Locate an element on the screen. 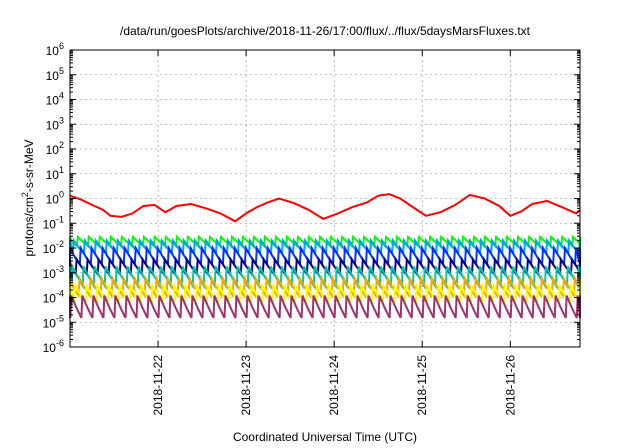 The width and height of the screenshot is (640, 448). x-tick-label: 2018-11-23 is located at coordinates (246, 385).